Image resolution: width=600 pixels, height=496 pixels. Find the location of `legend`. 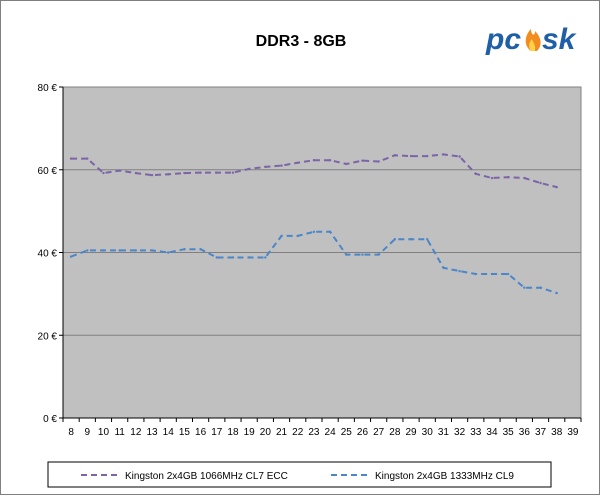

legend is located at coordinates (299, 474).